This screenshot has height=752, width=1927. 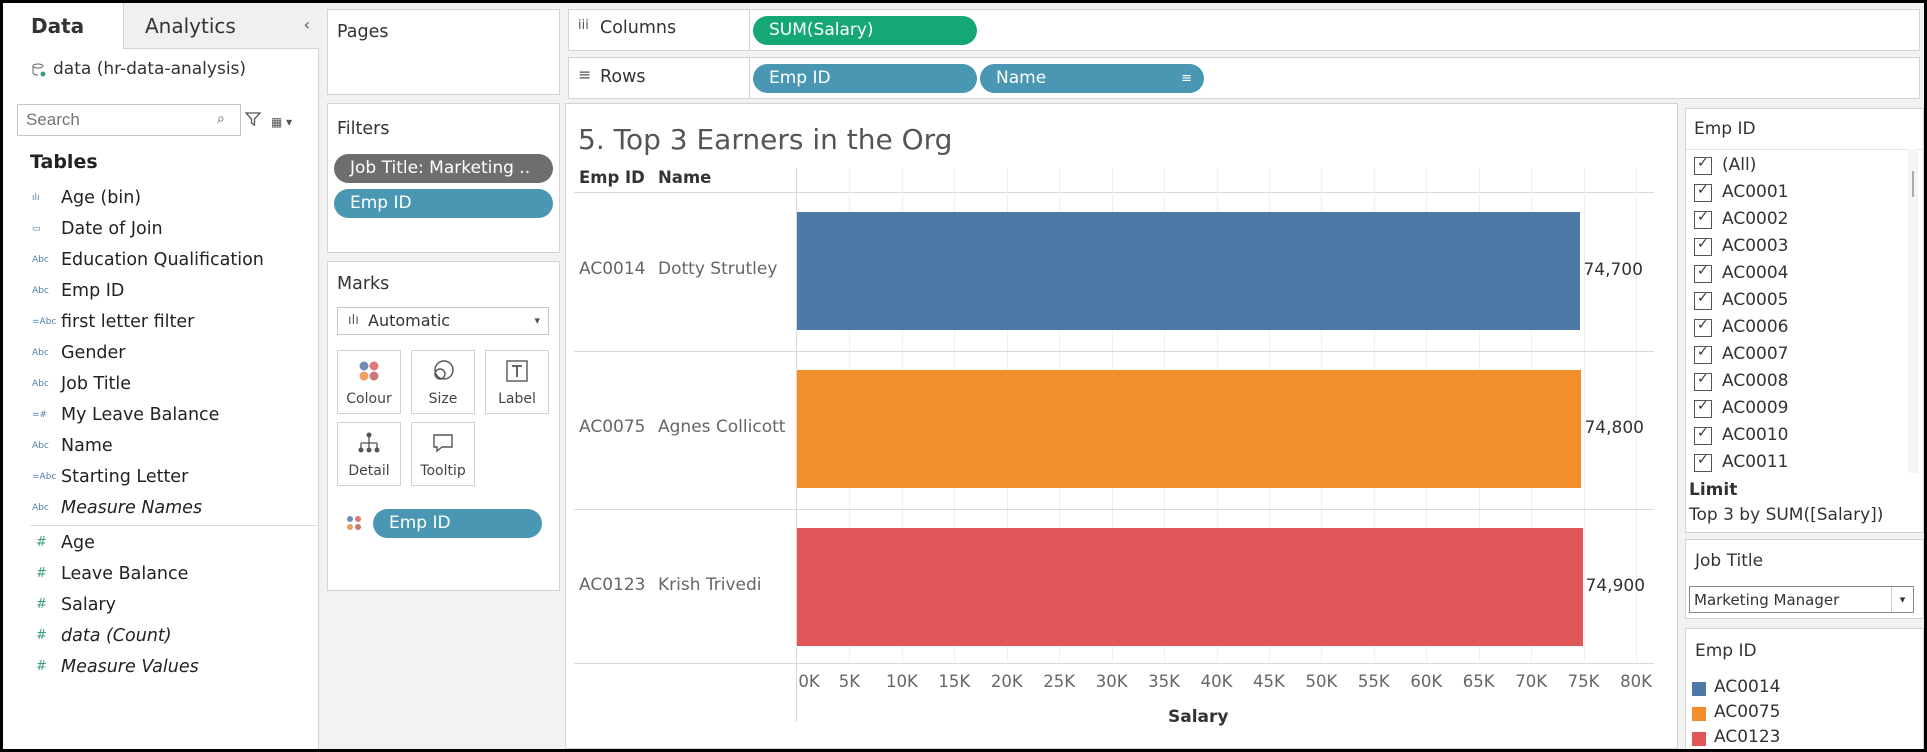 What do you see at coordinates (369, 382) in the screenshot?
I see `colour-button: Colour` at bounding box center [369, 382].